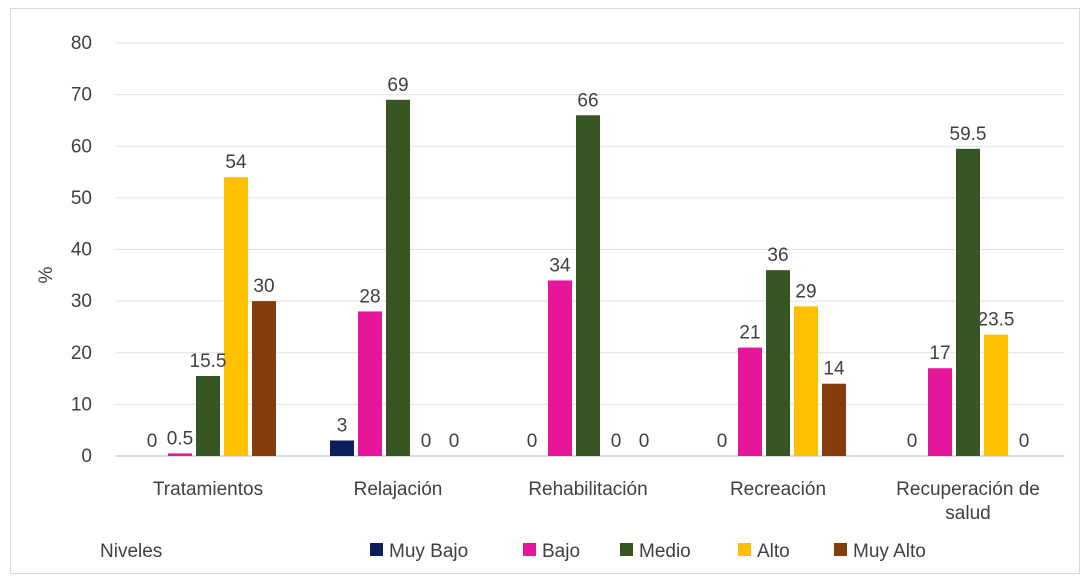 This screenshot has height=583, width=1092. Describe the element at coordinates (996, 320) in the screenshot. I see `data-label: 23.5` at that location.